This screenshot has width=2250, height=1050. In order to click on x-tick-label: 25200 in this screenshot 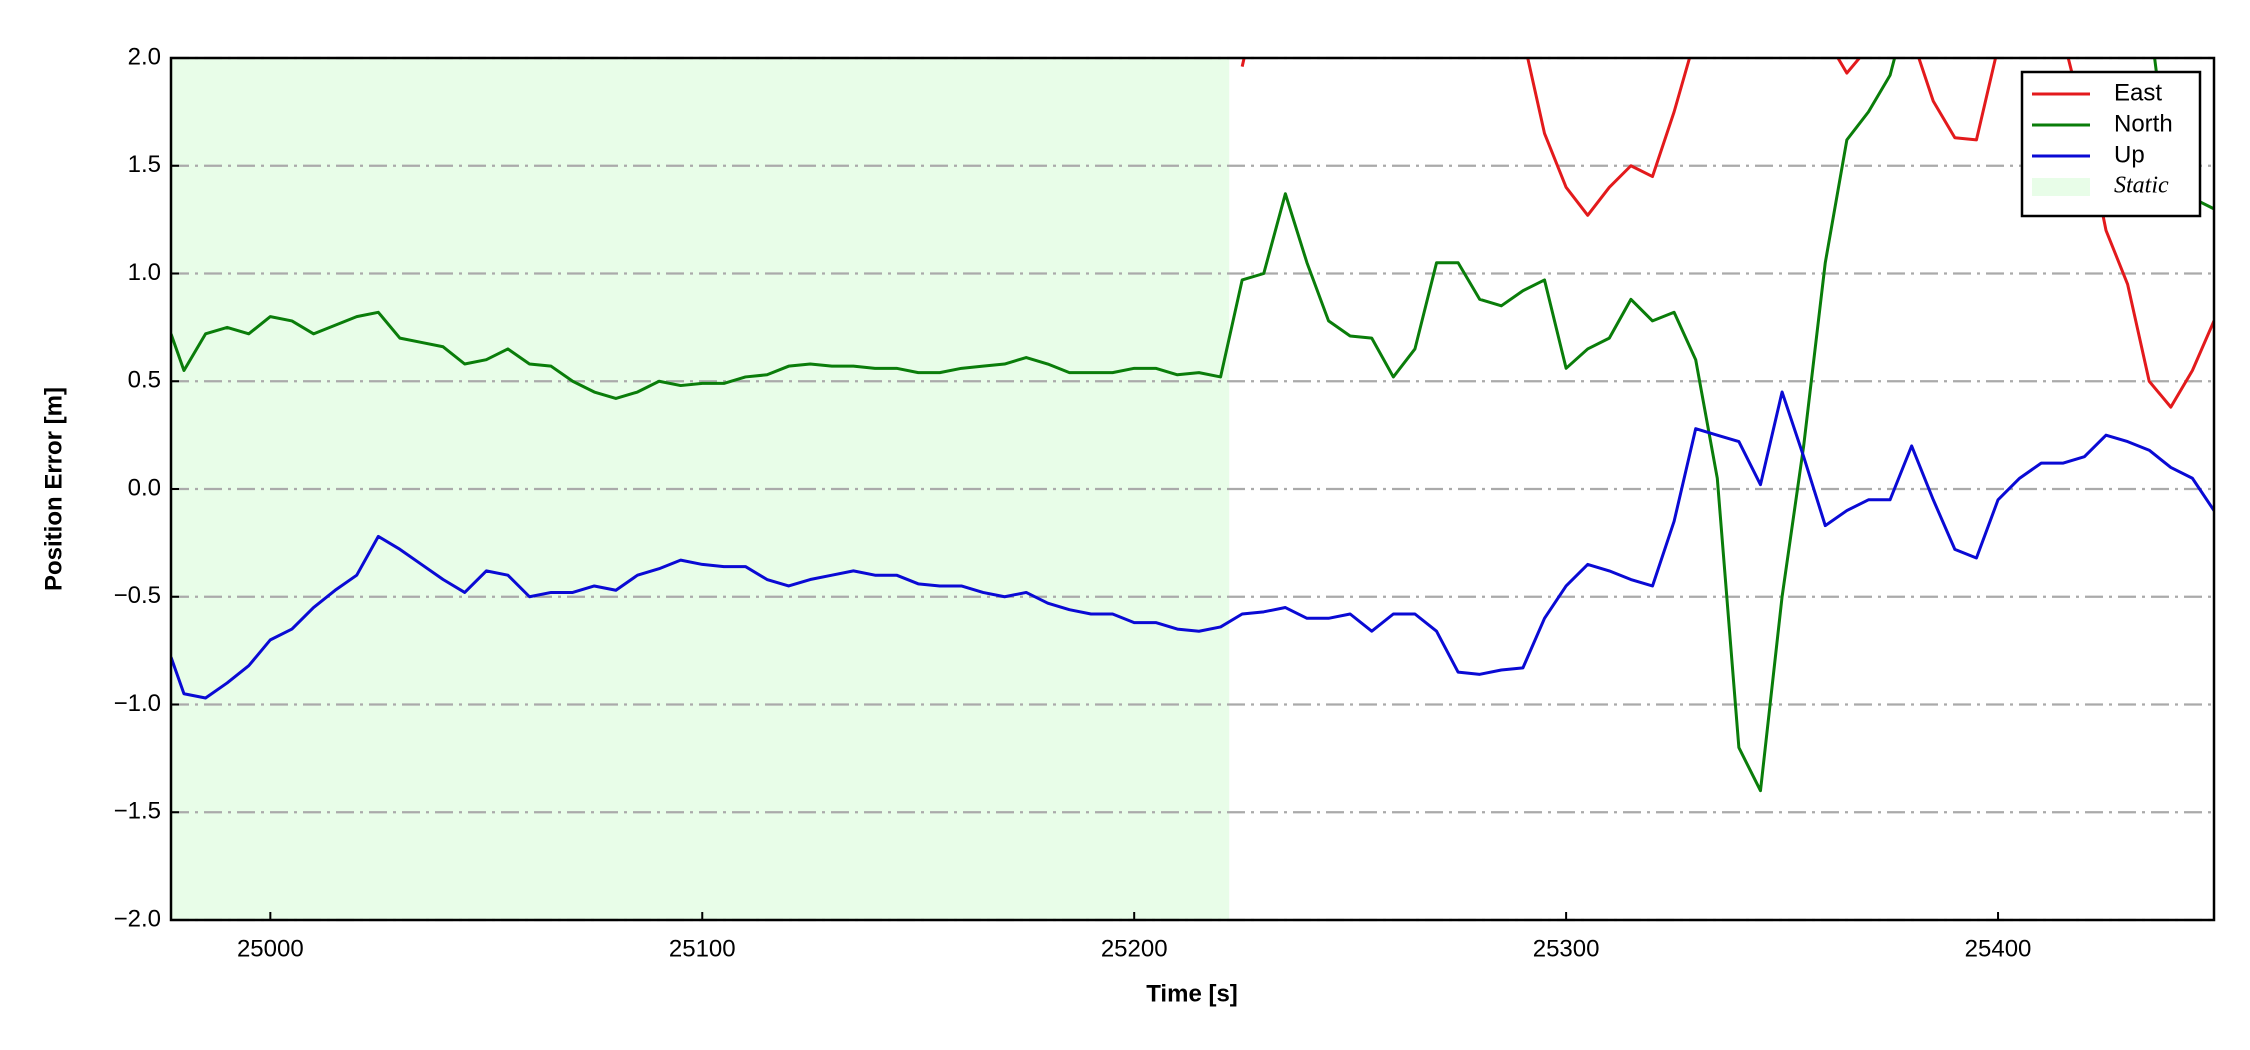, I will do `click(1134, 948)`.